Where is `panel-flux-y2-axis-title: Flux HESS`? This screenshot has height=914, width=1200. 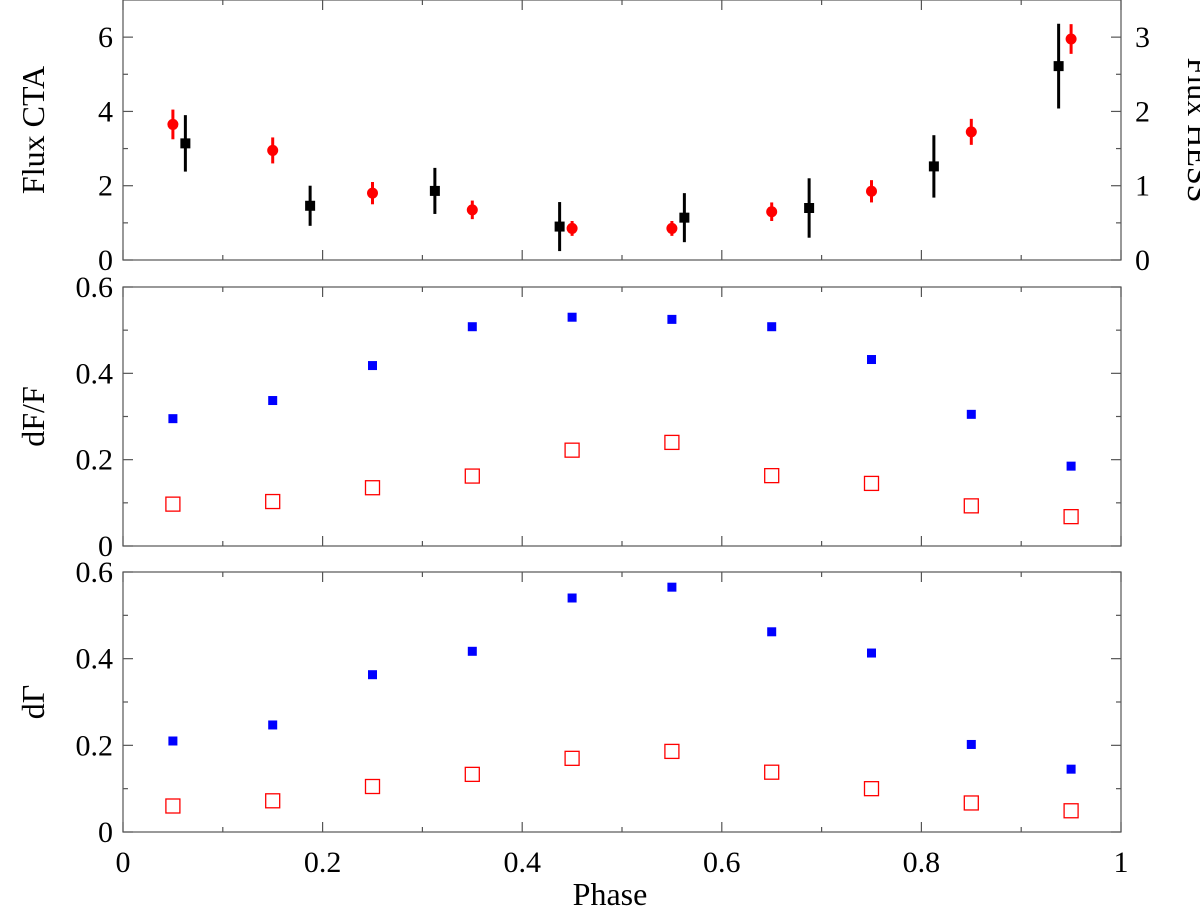 panel-flux-y2-axis-title: Flux HESS is located at coordinates (1190, 130).